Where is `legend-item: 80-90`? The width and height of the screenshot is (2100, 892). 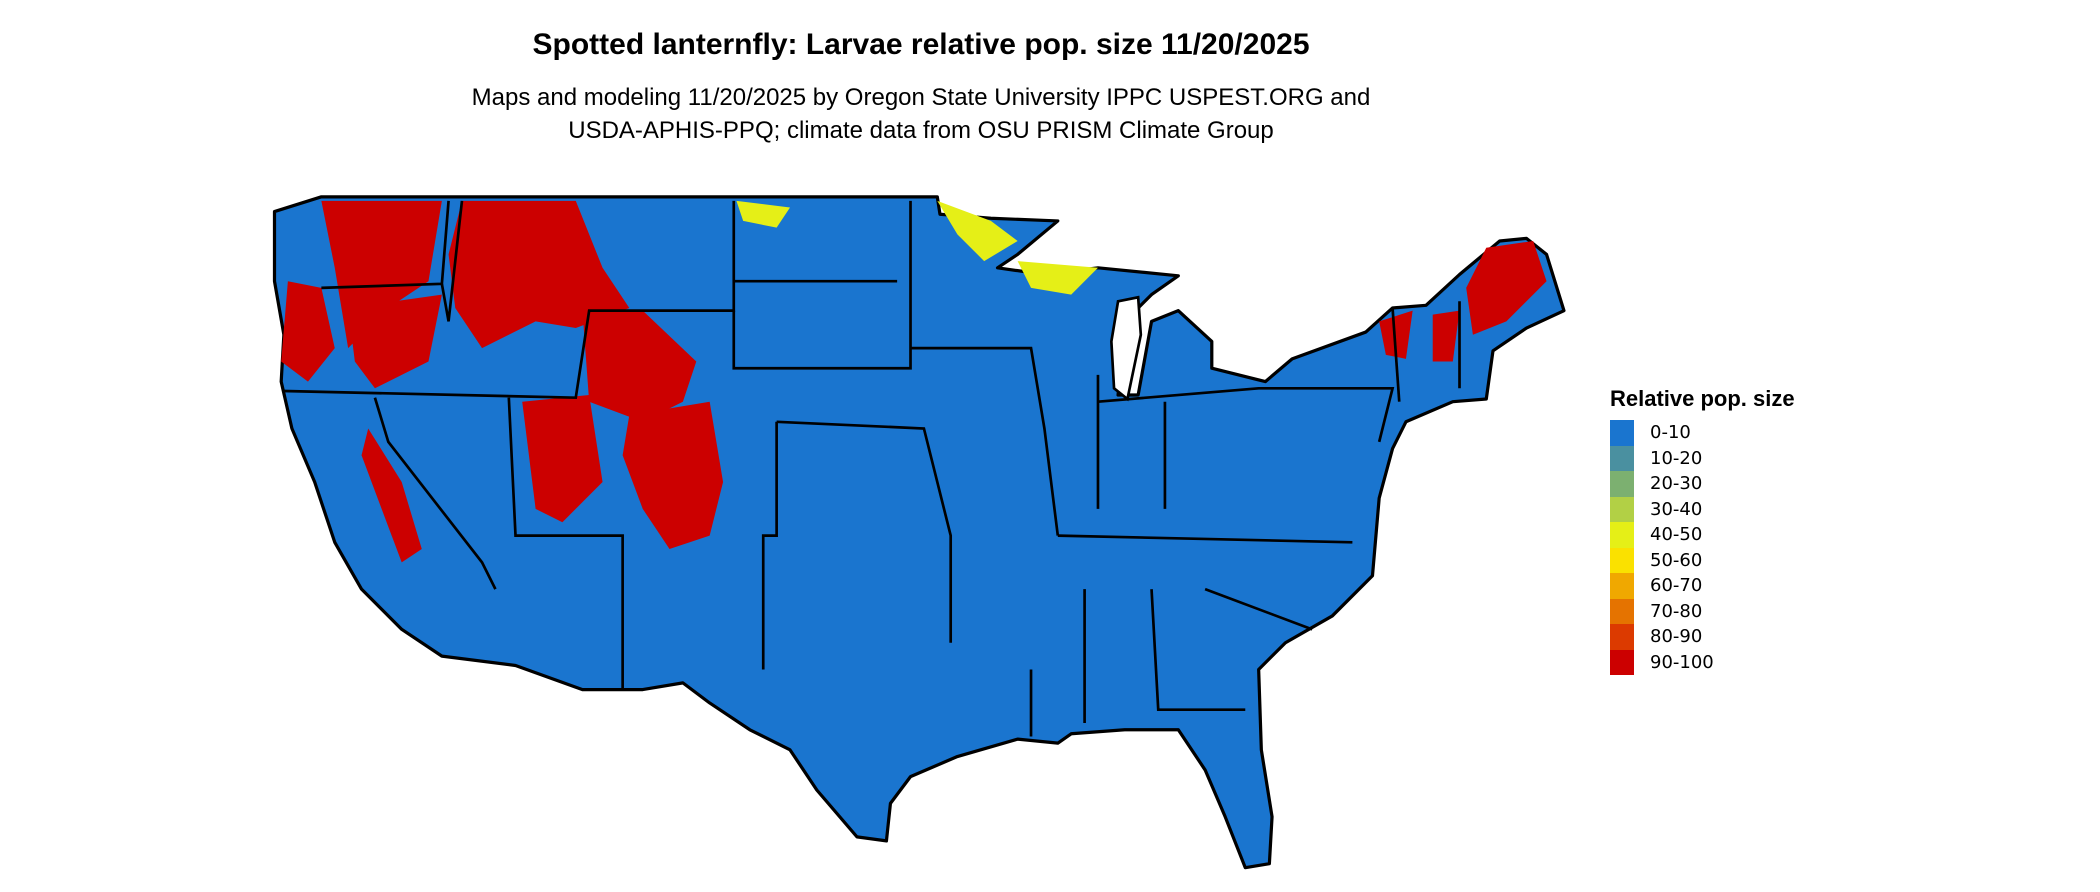 legend-item: 80-90 is located at coordinates (1702, 637).